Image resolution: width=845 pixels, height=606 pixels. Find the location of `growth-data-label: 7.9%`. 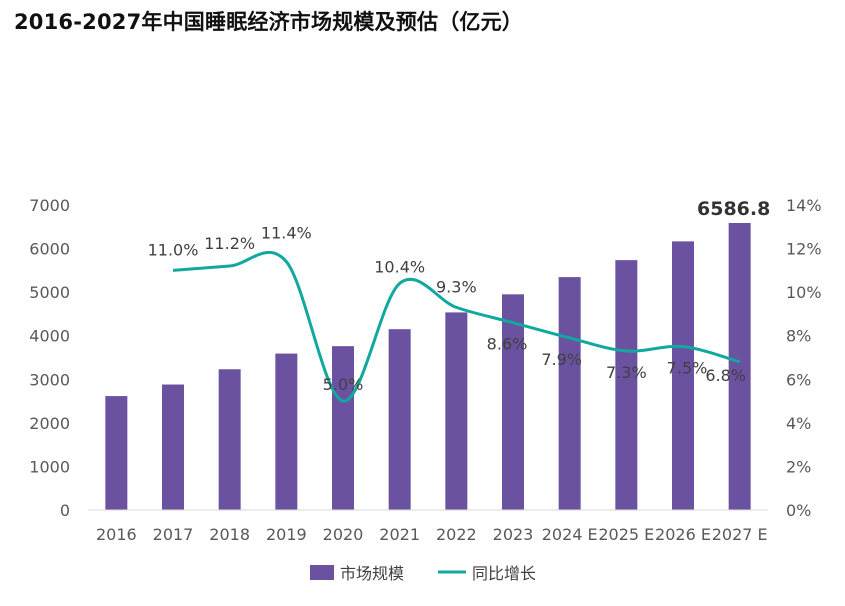

growth-data-label: 7.9% is located at coordinates (561, 359).